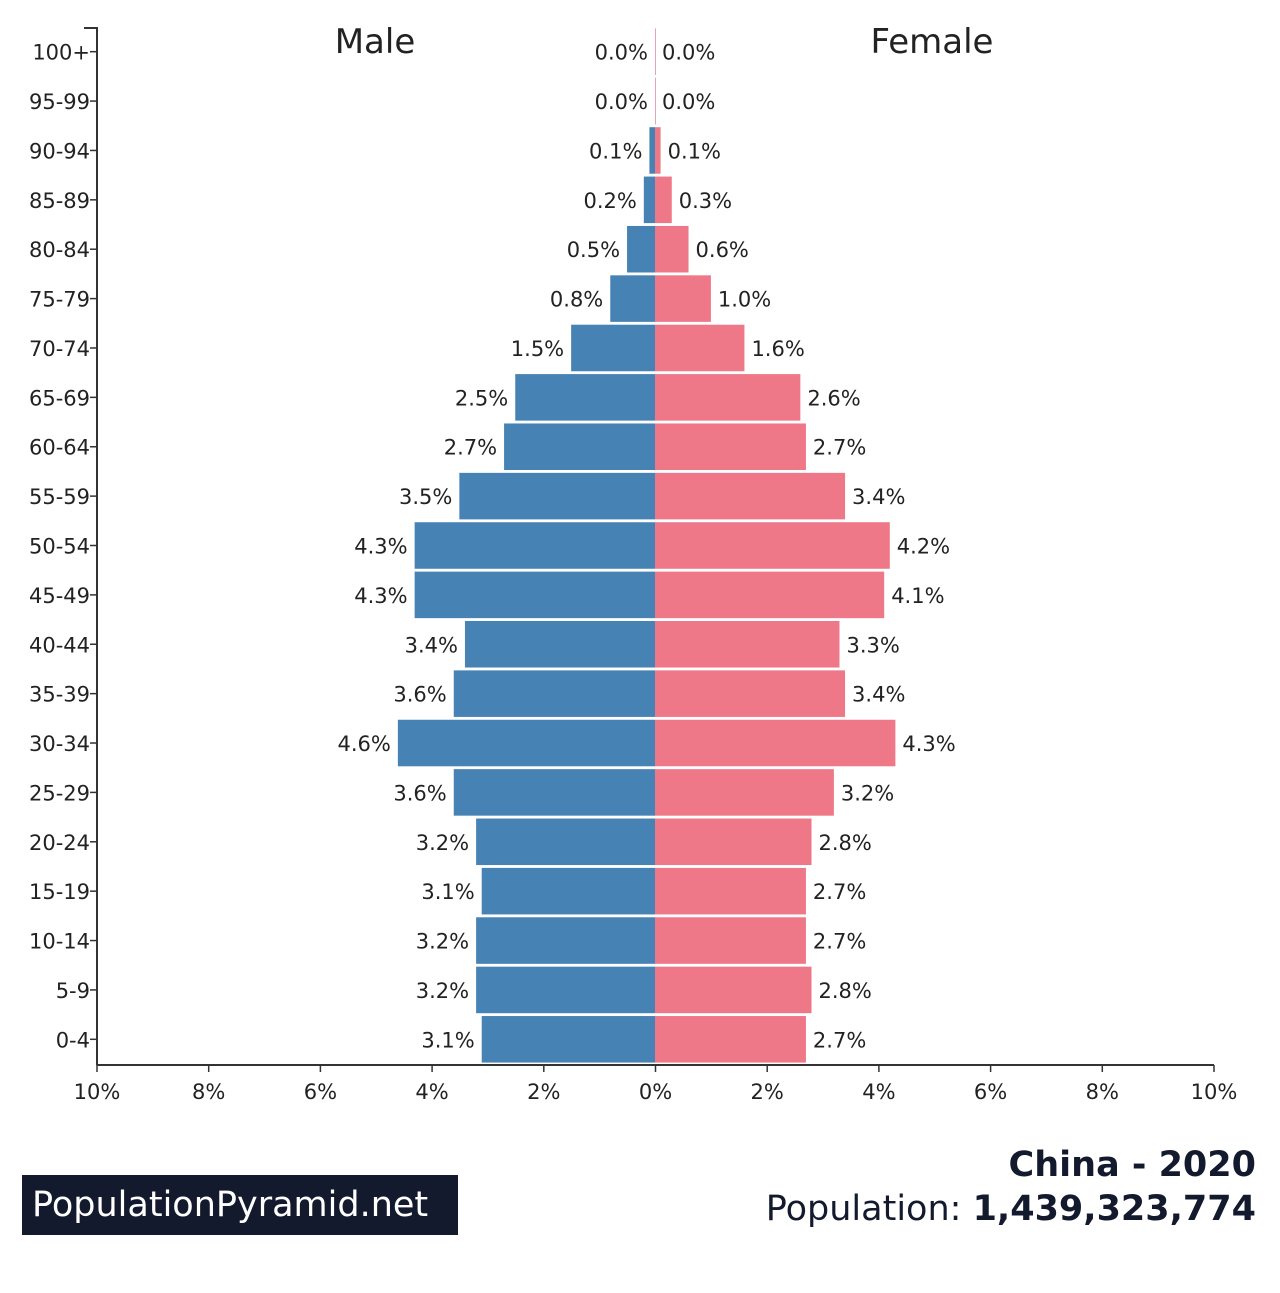 This screenshot has height=1293, width=1280. Describe the element at coordinates (59, 645) in the screenshot. I see `age-group-label: 40-44` at that location.